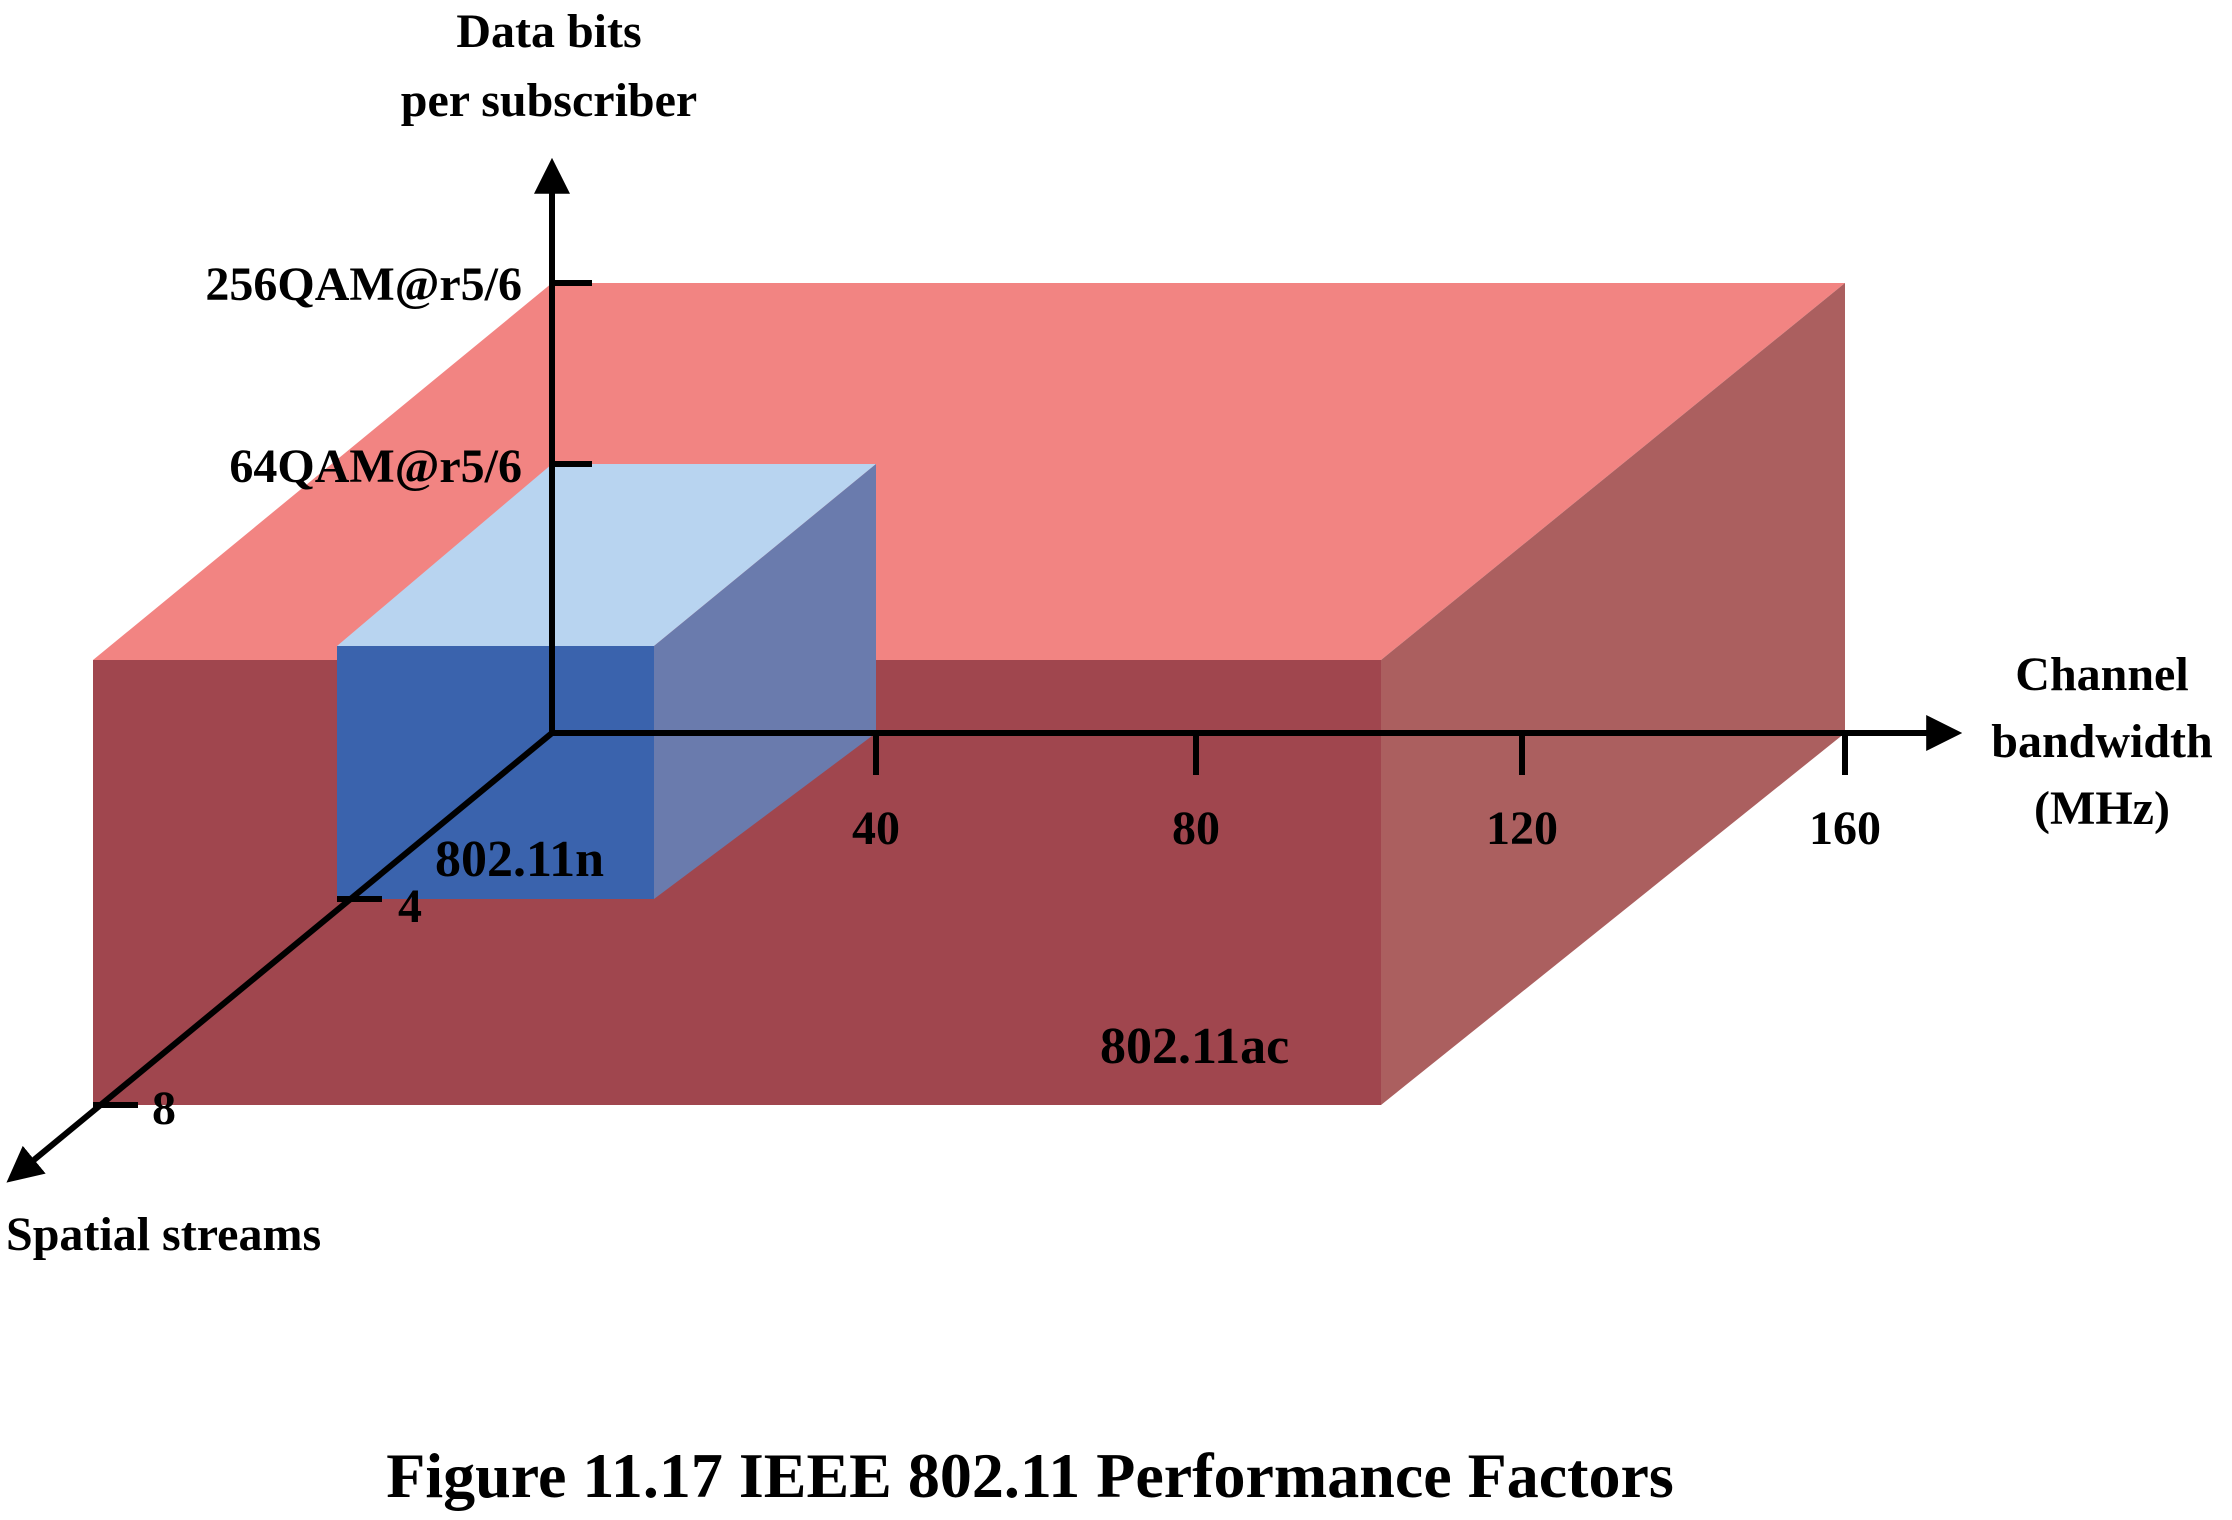 The width and height of the screenshot is (2232, 1520). Describe the element at coordinates (2102, 808) in the screenshot. I see `horizontal-axis-title-line3: (MHz)` at that location.